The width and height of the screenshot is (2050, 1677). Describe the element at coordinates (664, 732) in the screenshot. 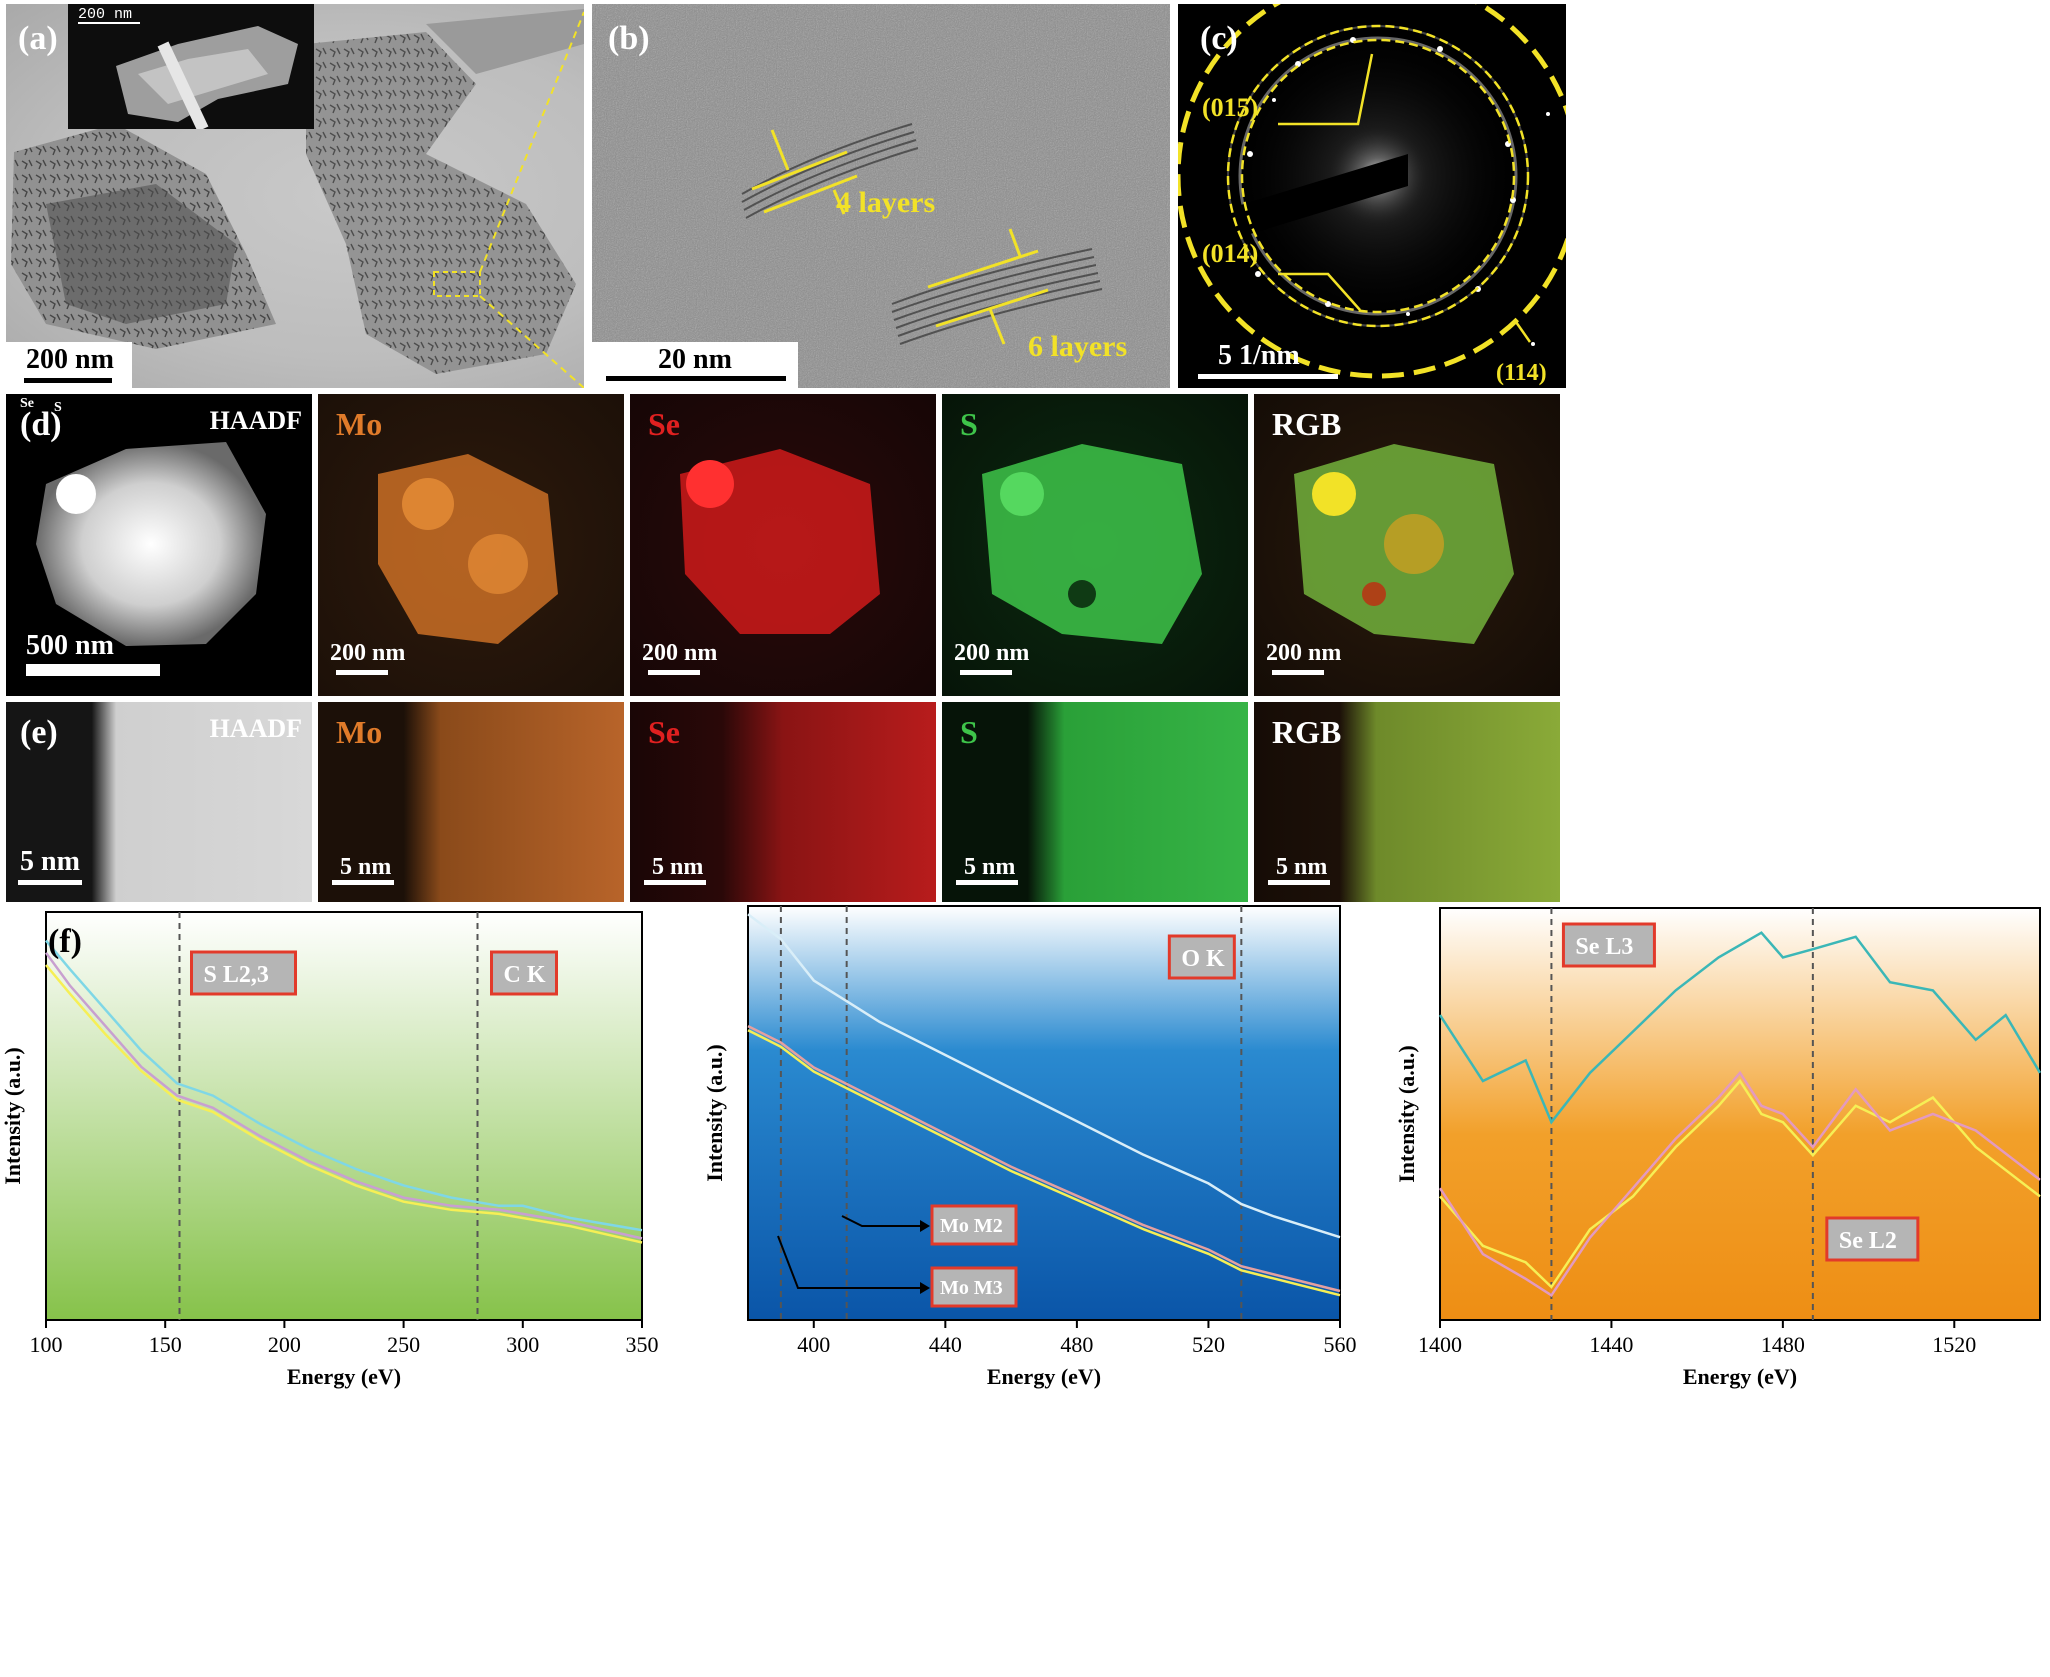

I see `e-title-se: Se` at that location.